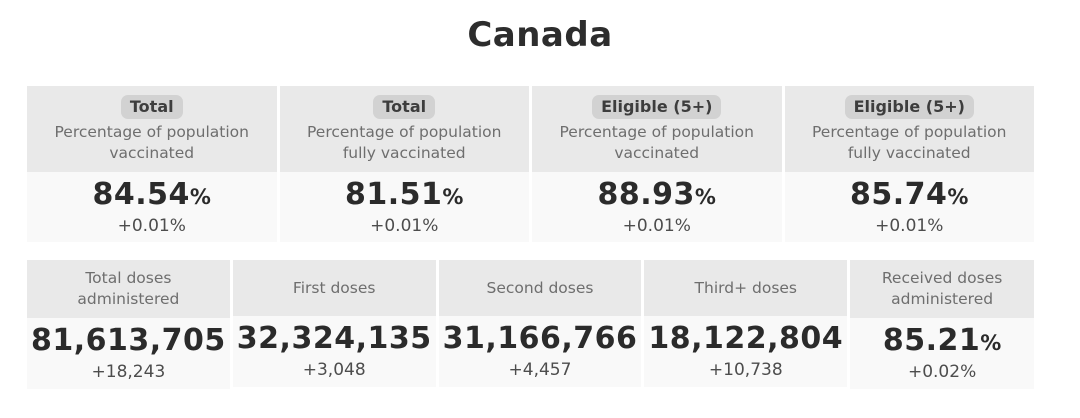 This screenshot has height=418, width=1080. What do you see at coordinates (151, 194) in the screenshot?
I see `metric-value: 84.54%` at bounding box center [151, 194].